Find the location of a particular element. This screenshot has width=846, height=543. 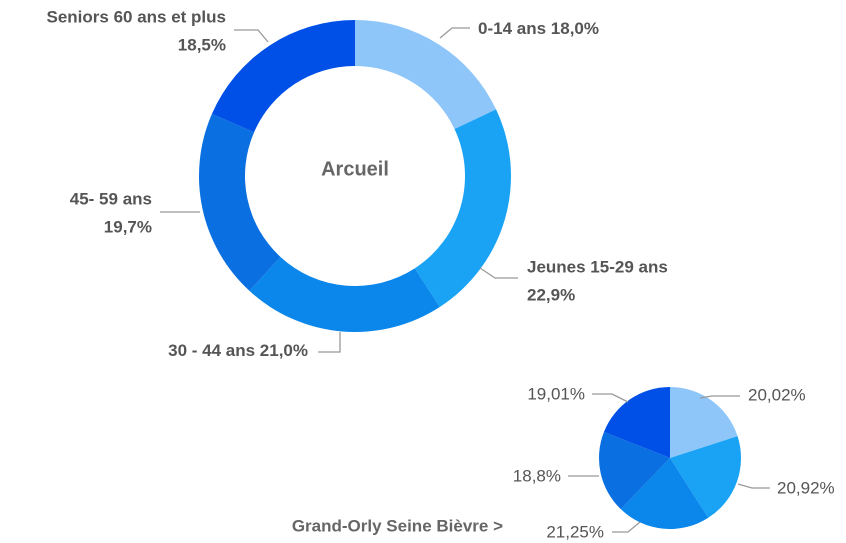

category-label: Seniors 60 ans et plus is located at coordinates (136, 16).